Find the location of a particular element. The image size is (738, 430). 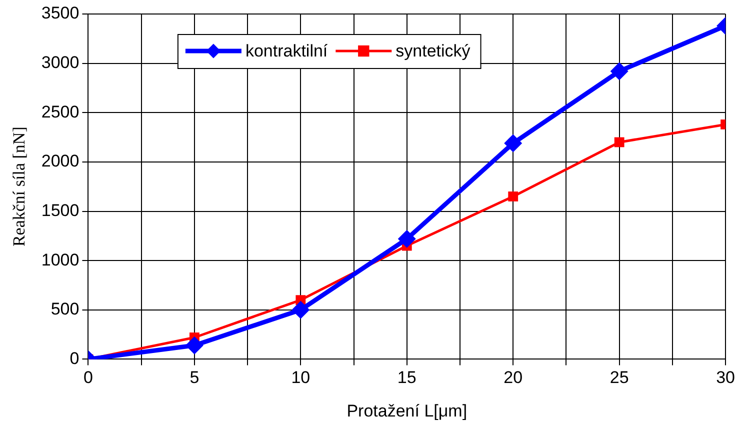

y-tick-label: 500 is located at coordinates (65, 309).